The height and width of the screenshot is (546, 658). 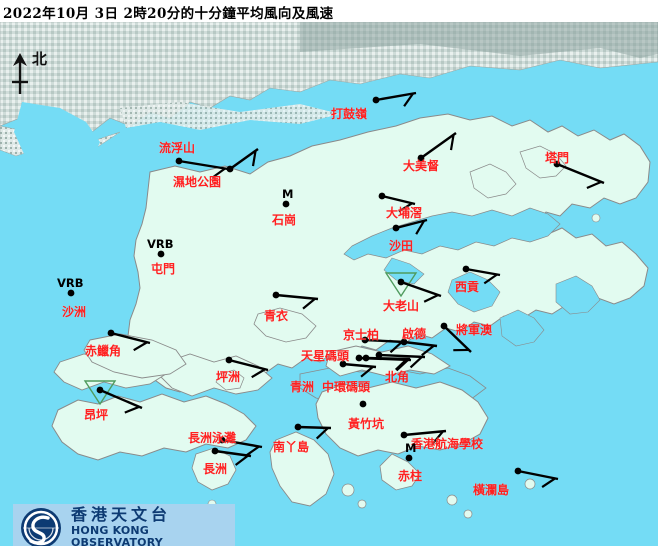 I want to click on station-marker-peng-chau, so click(x=229, y=360).